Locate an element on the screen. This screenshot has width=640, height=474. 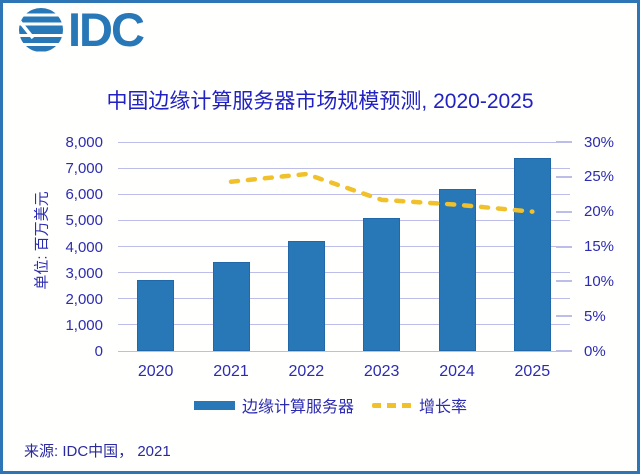
growth-rate-line is located at coordinates (381, 192).